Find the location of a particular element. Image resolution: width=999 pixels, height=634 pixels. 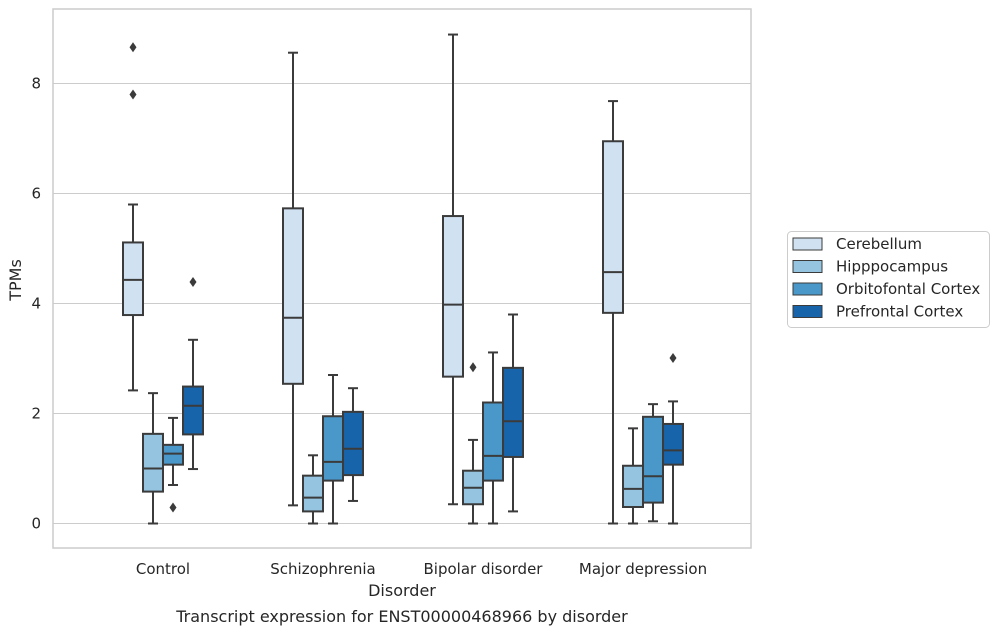

y-tick-label: 0 is located at coordinates (36, 524).